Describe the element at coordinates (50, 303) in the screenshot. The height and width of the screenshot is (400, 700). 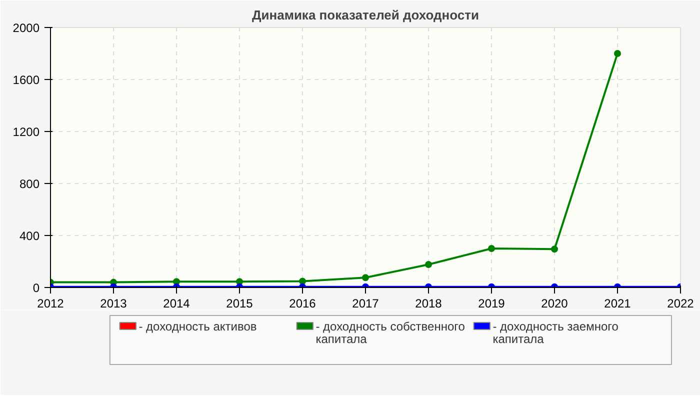
I see `x-tick-label: 2012` at that location.